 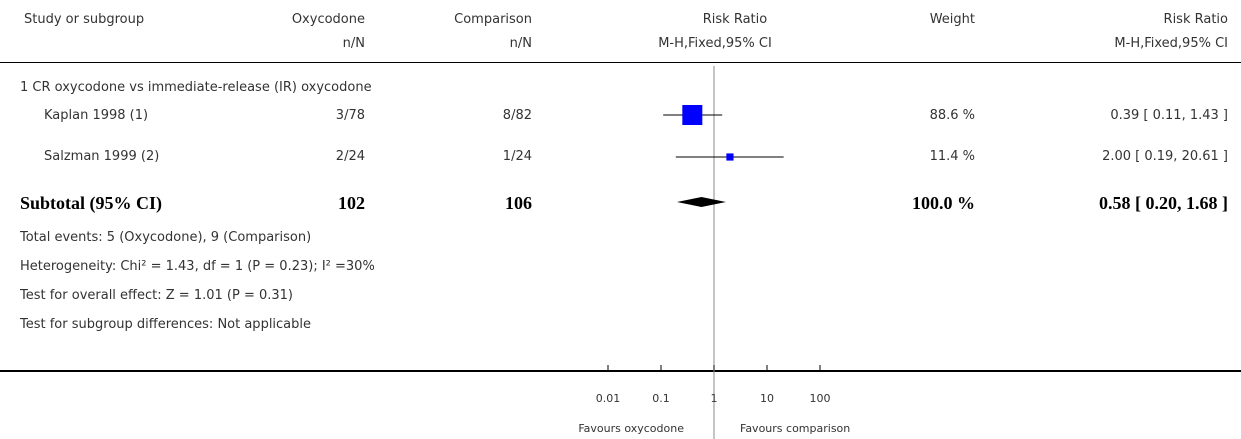 I want to click on study-weight: 11.4 %, so click(x=952, y=156).